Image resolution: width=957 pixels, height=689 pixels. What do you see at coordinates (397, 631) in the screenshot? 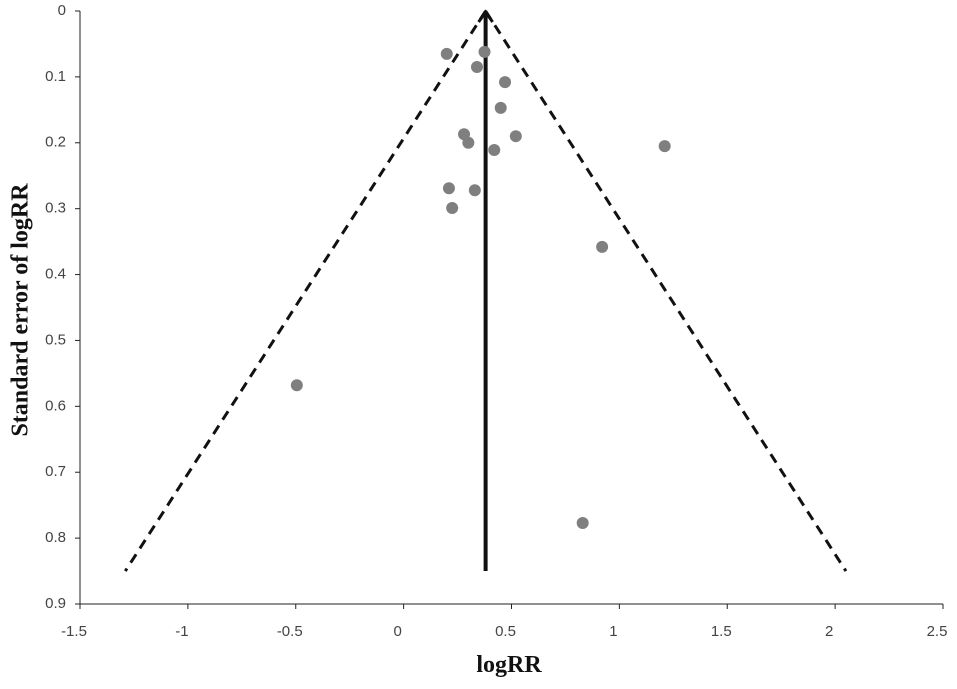
I see `x-tick-label: 0` at bounding box center [397, 631].